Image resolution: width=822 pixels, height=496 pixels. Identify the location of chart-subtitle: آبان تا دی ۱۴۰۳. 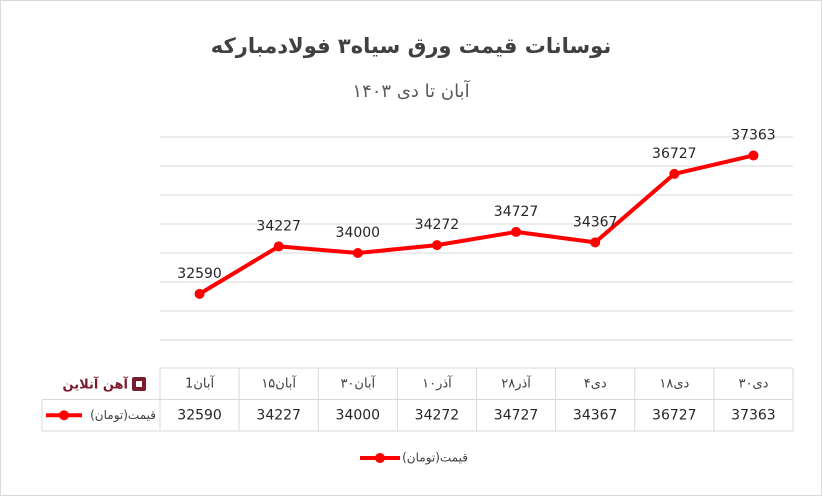
(411, 90).